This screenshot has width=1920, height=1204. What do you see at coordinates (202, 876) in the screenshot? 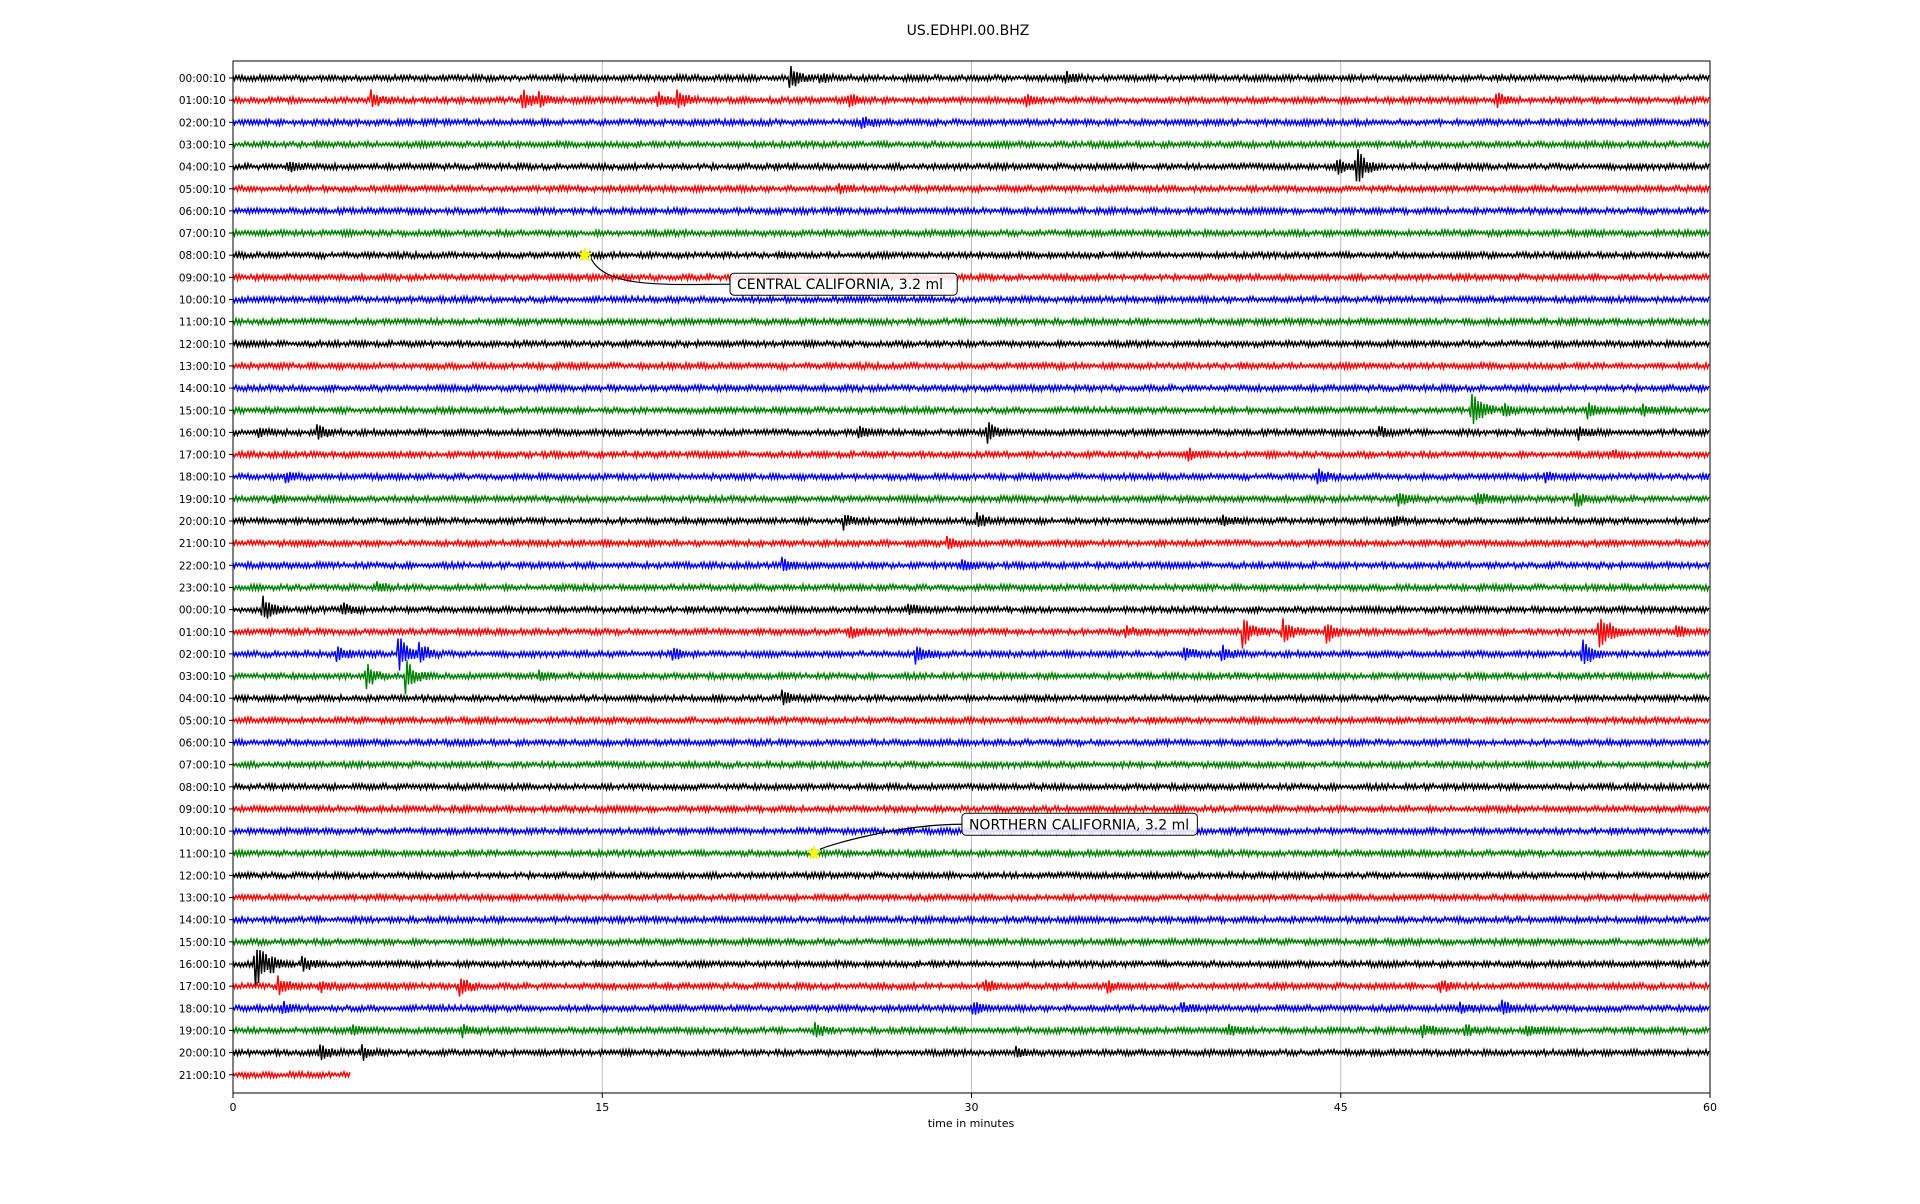
I see `row-label: 12:00:10` at bounding box center [202, 876].